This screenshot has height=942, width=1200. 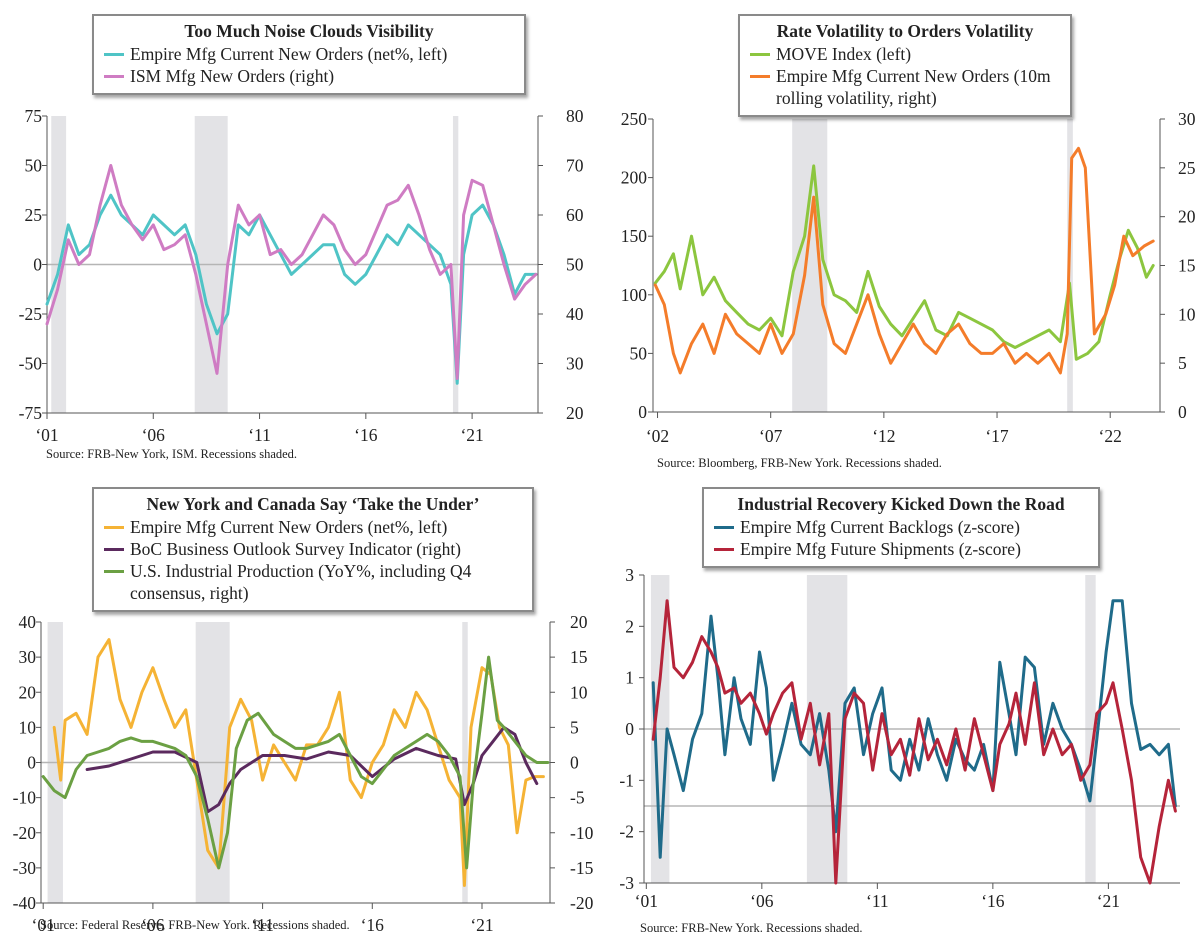 I want to click on chart-3-title: New York and Canada Say ‘Take the Under’, so click(x=313, y=504).